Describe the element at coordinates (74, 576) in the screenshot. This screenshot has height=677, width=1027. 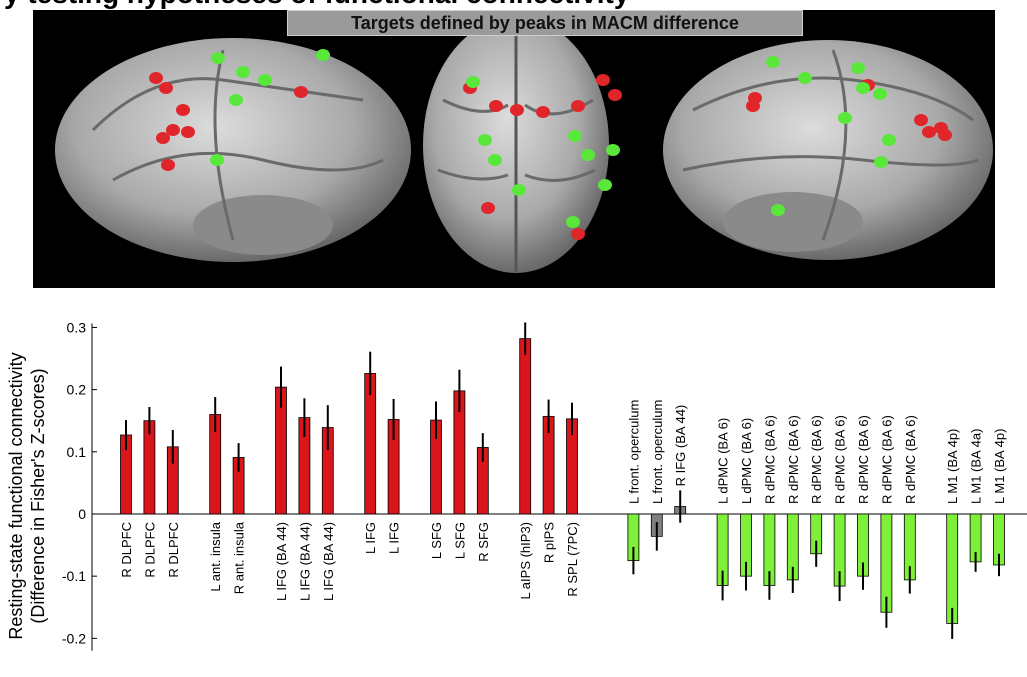
I see `y-tick-label: -0.1` at that location.